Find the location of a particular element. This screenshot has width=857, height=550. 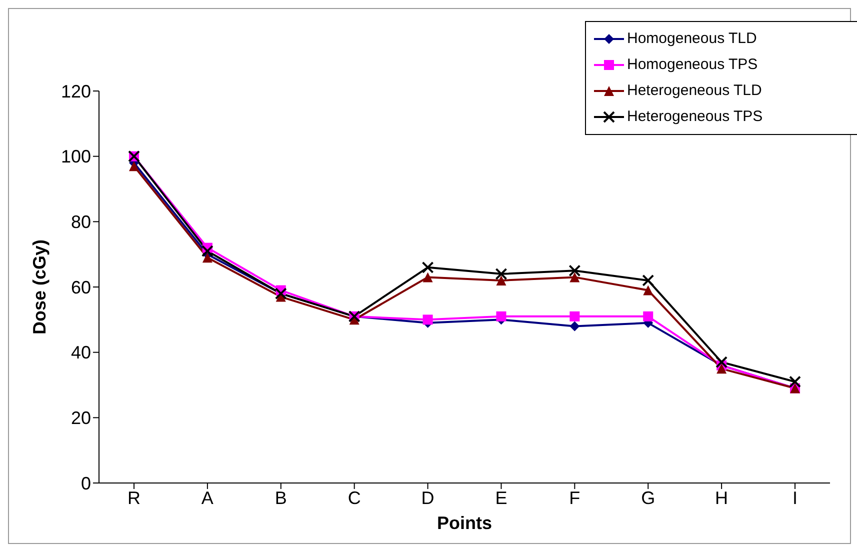

x-tick-label: C is located at coordinates (354, 498).